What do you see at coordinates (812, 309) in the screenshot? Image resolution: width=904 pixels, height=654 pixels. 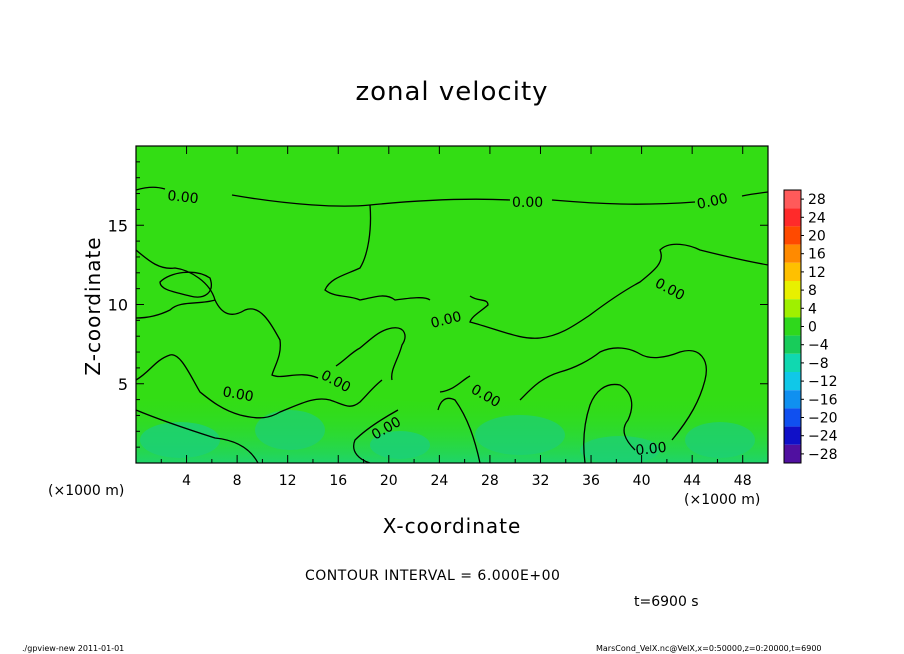 I see `colorbar-label: 4` at bounding box center [812, 309].